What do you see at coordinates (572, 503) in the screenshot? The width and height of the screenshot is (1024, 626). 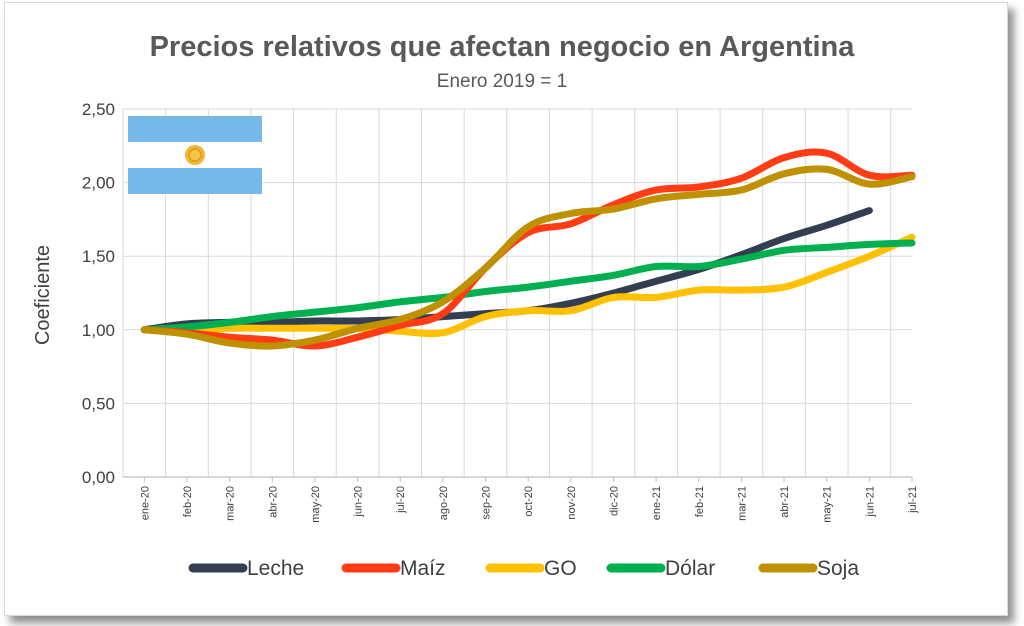 I see `x-tick-label: nov-20` at bounding box center [572, 503].